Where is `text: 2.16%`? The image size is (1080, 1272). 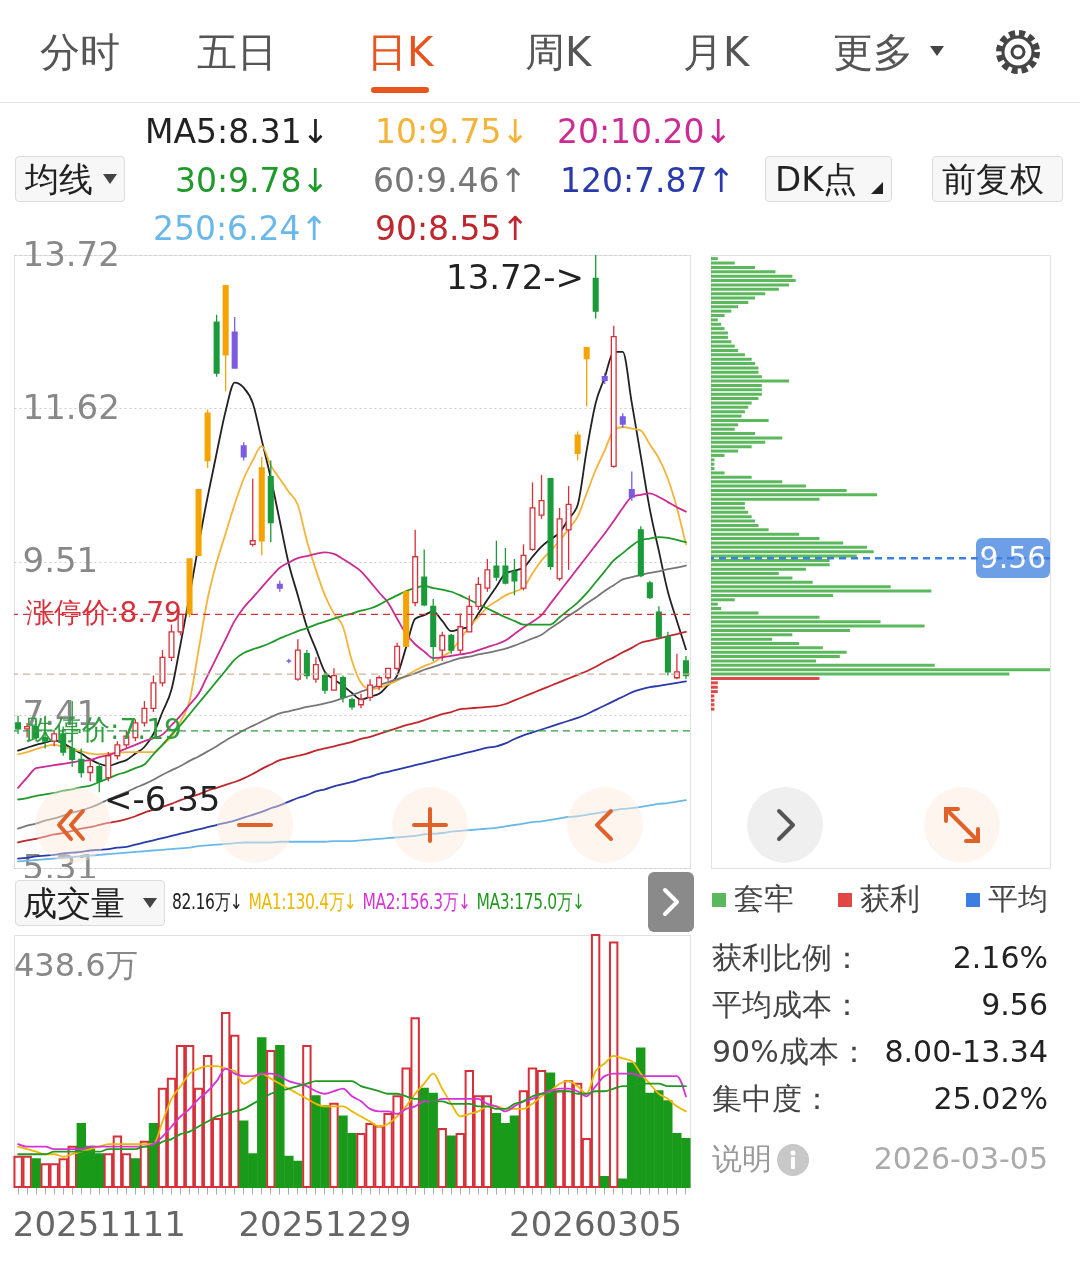
text: 2.16% is located at coordinates (1000, 957).